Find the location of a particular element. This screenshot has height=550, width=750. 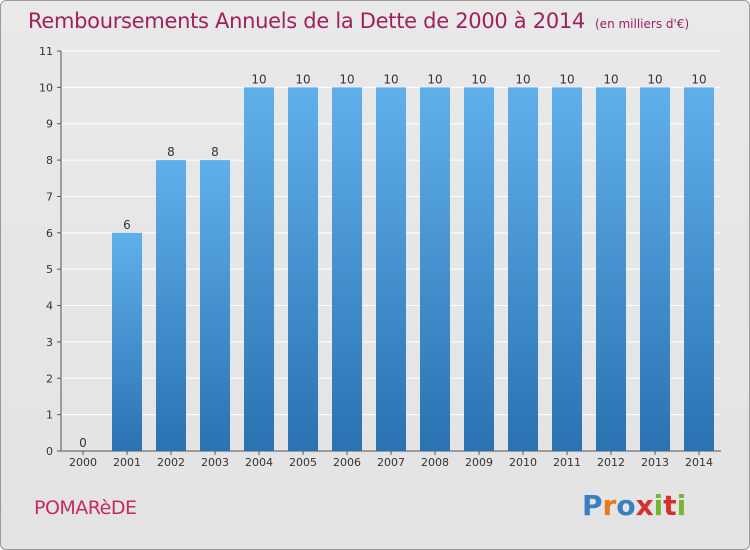

bar-2005 is located at coordinates (303, 269).